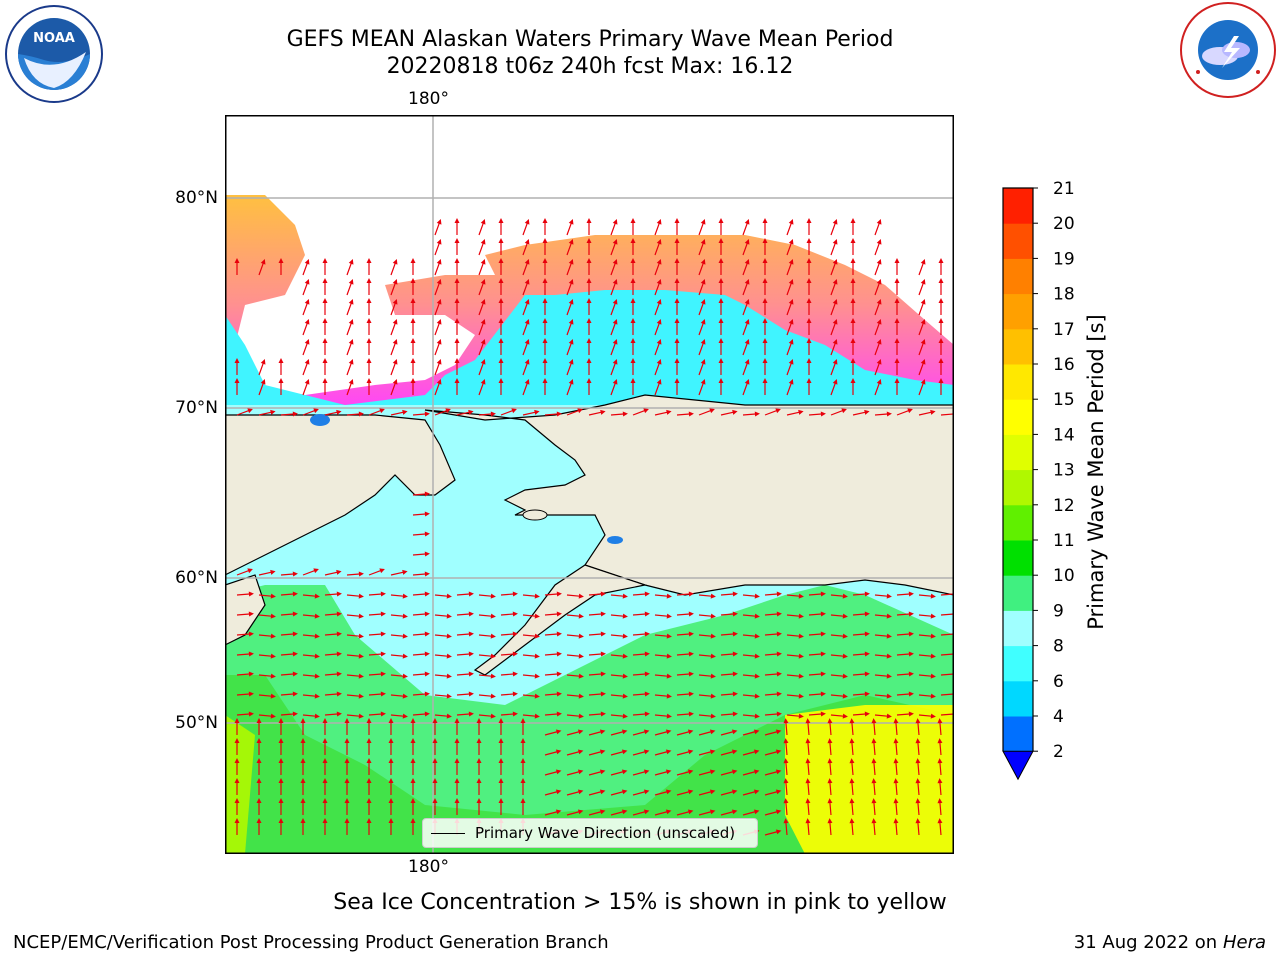 Image resolution: width=1280 pixels, height=960 pixels. What do you see at coordinates (1058, 752) in the screenshot?
I see `colorbar-tick-label: 2` at bounding box center [1058, 752].